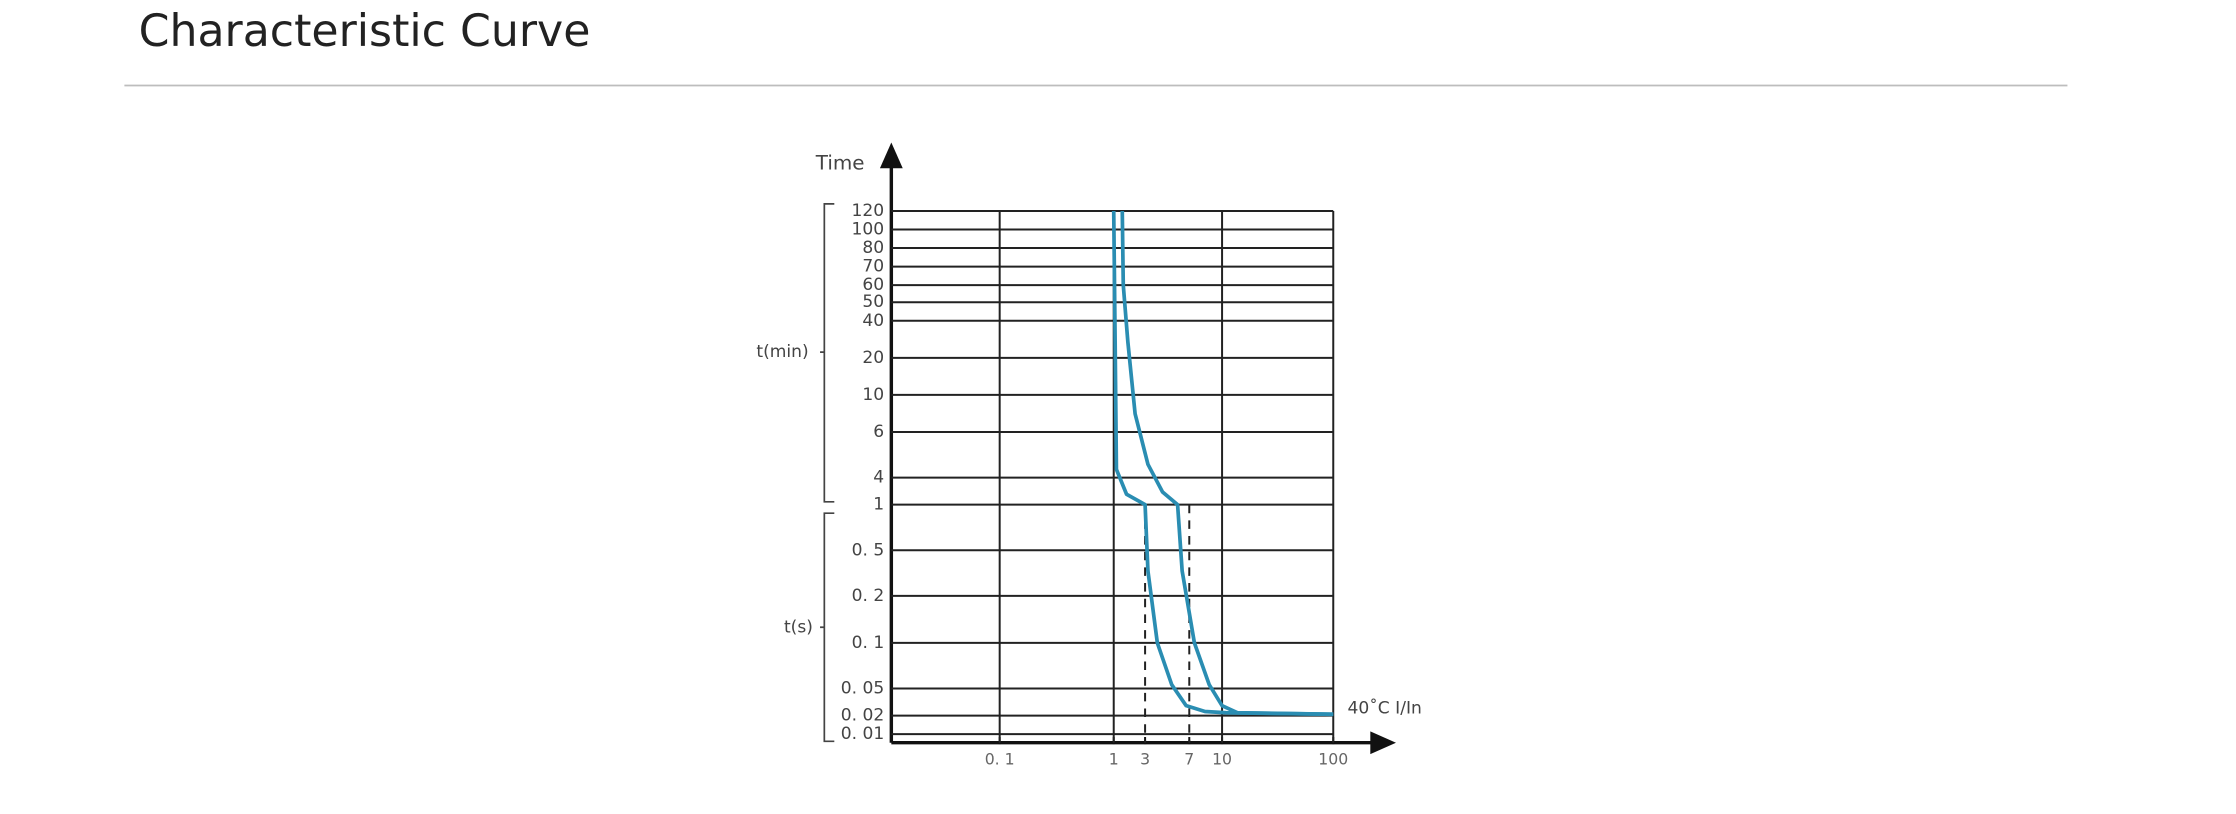 This screenshot has width=2236, height=814. I want to click on y-tick-label: 4, so click(878, 478).